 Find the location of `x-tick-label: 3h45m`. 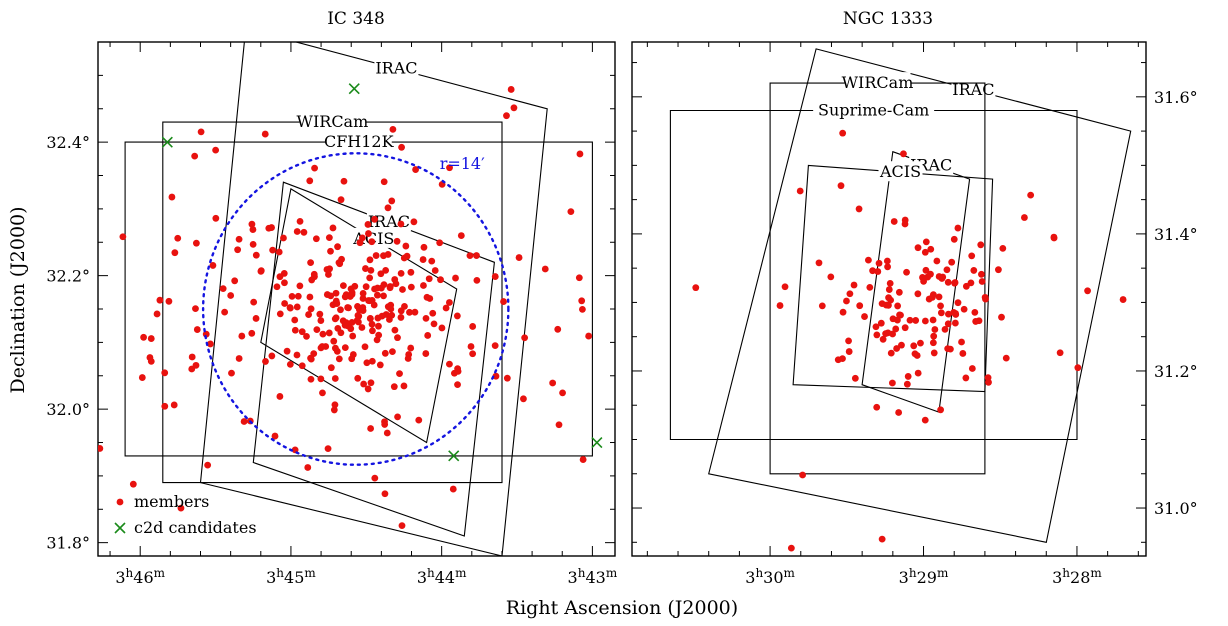

x-tick-label: 3h45m is located at coordinates (291, 576).